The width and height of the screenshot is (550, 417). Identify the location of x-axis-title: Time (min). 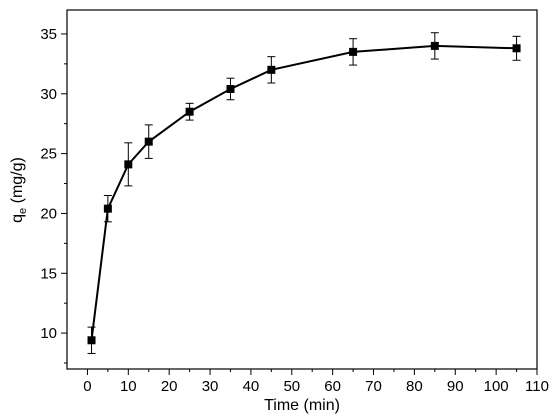
(302, 405).